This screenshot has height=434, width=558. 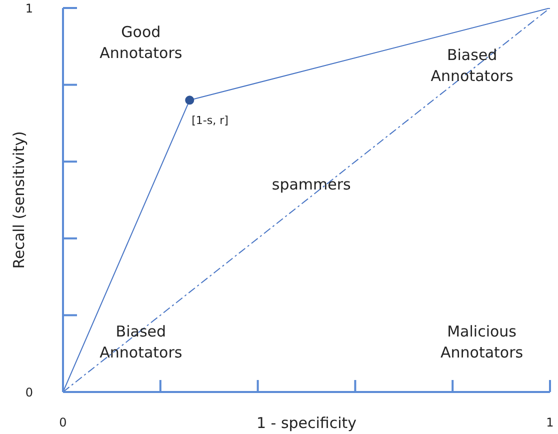 I want to click on annotation: Good Annotators, so click(x=141, y=42).